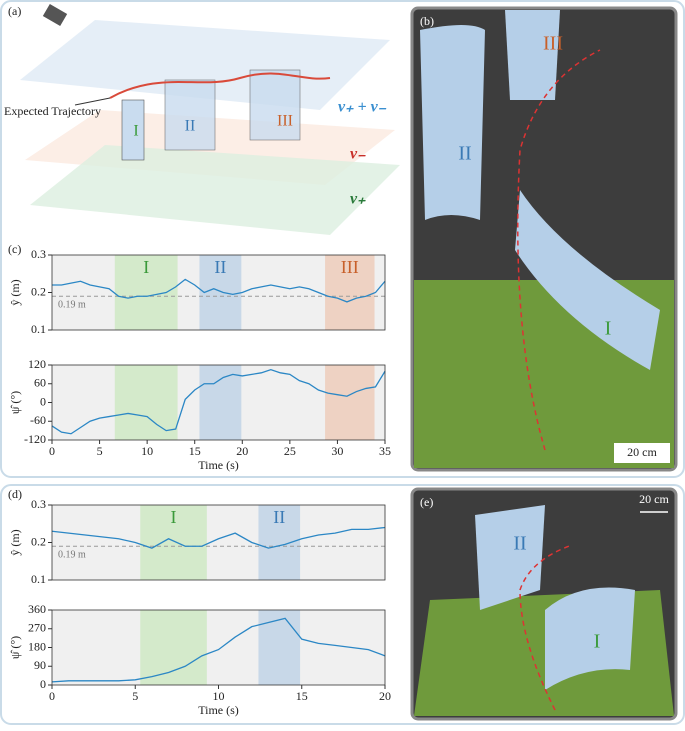 The image size is (685, 731). I want to click on panel-label: (a), so click(14, 11).